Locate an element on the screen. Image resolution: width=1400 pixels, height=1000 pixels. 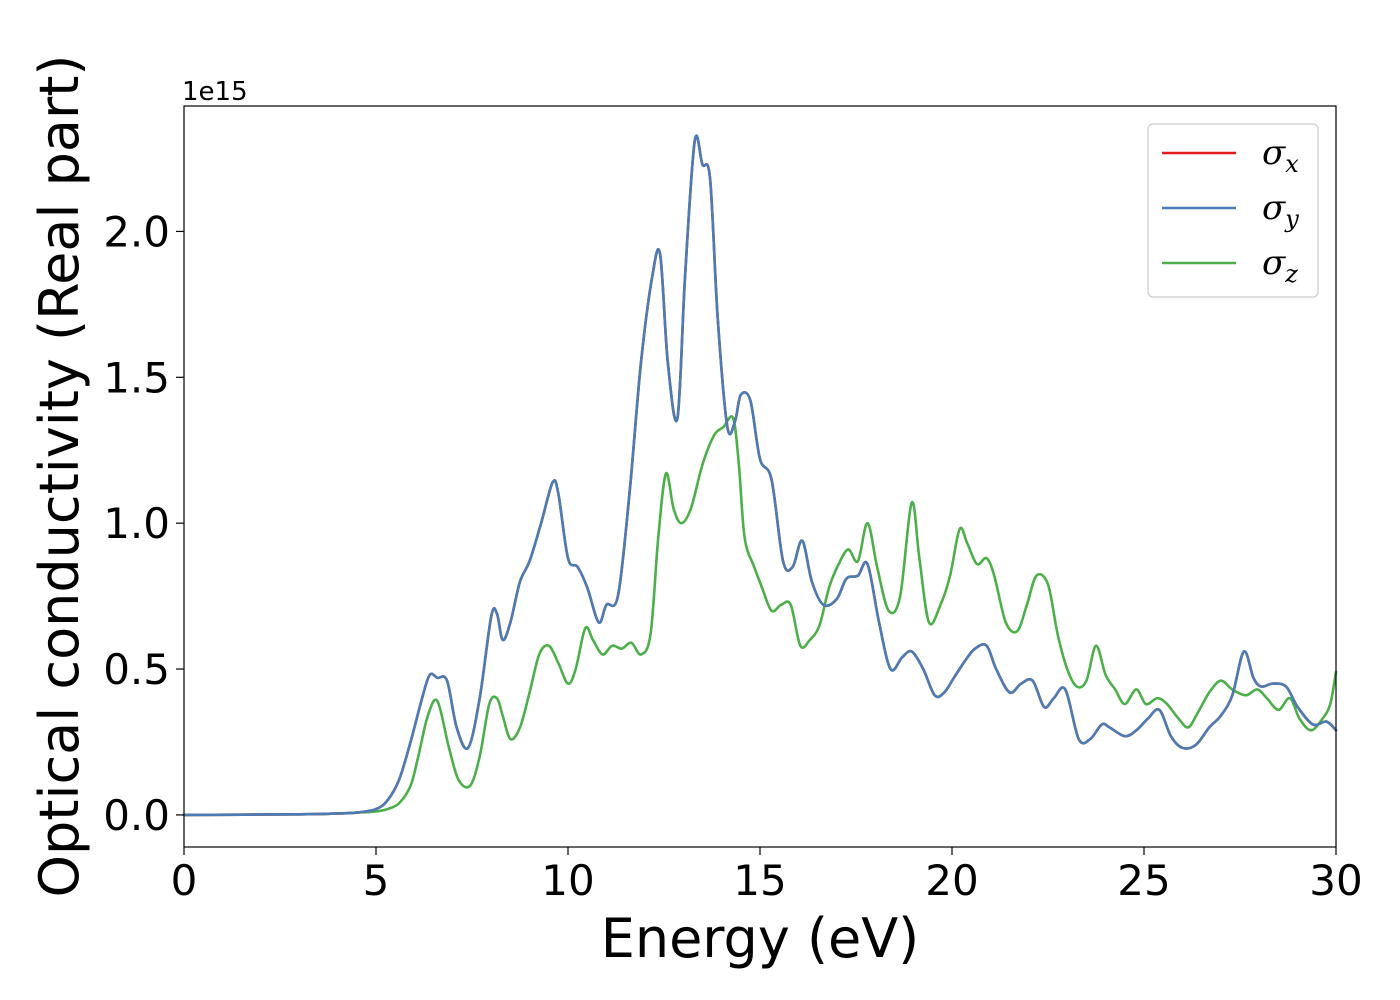
legend-label-z: σz is located at coordinates (1280, 265).